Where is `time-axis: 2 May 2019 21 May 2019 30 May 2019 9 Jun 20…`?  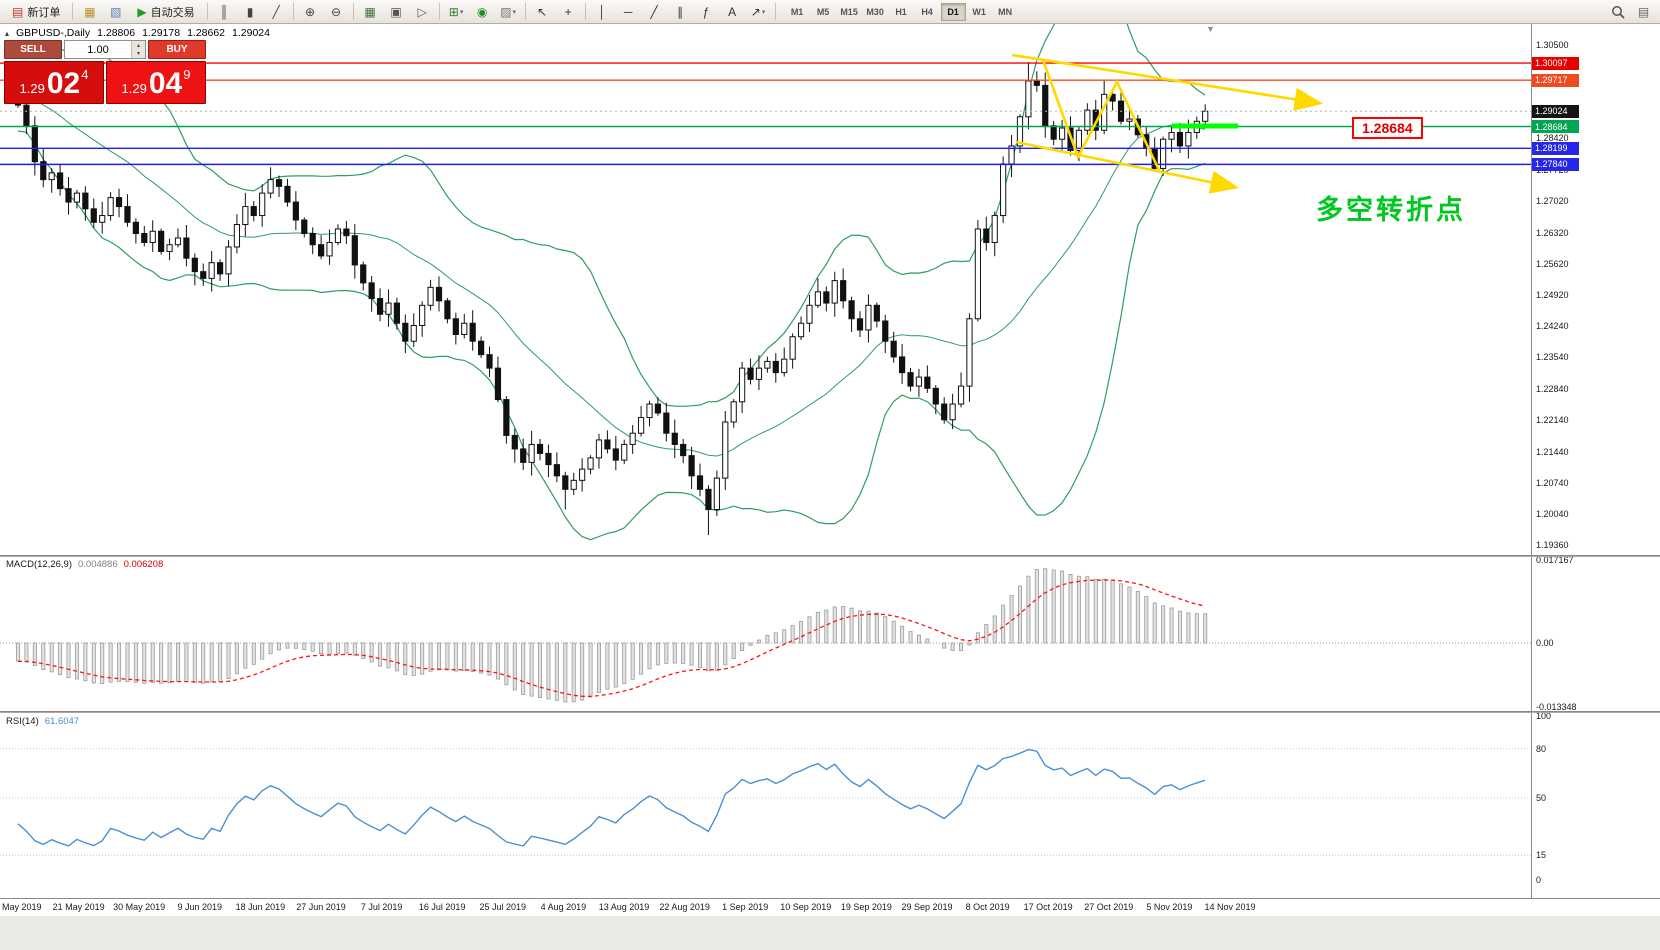 time-axis: 2 May 2019 21 May 2019 30 May 2019 9 Jun 20… is located at coordinates (830, 907).